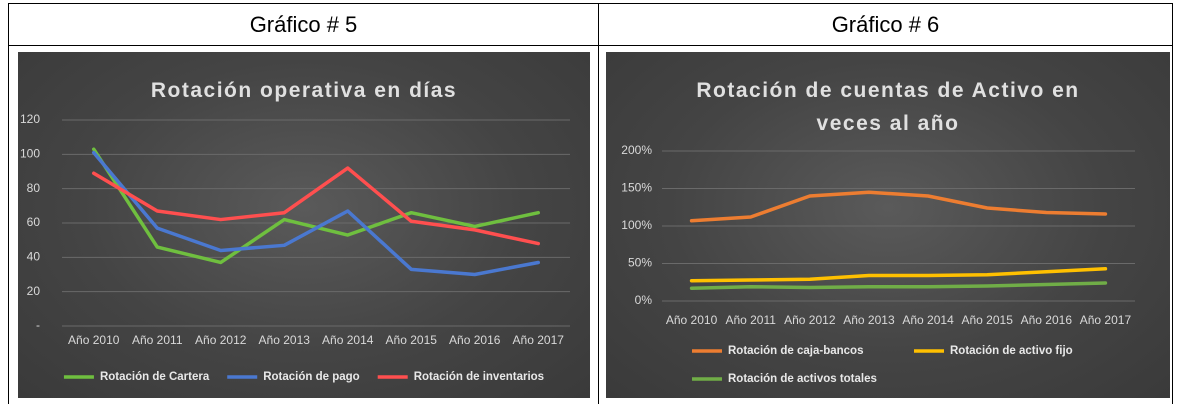 This screenshot has width=1177, height=404. Describe the element at coordinates (30, 154) in the screenshot. I see `y-tick-label: 100` at that location.